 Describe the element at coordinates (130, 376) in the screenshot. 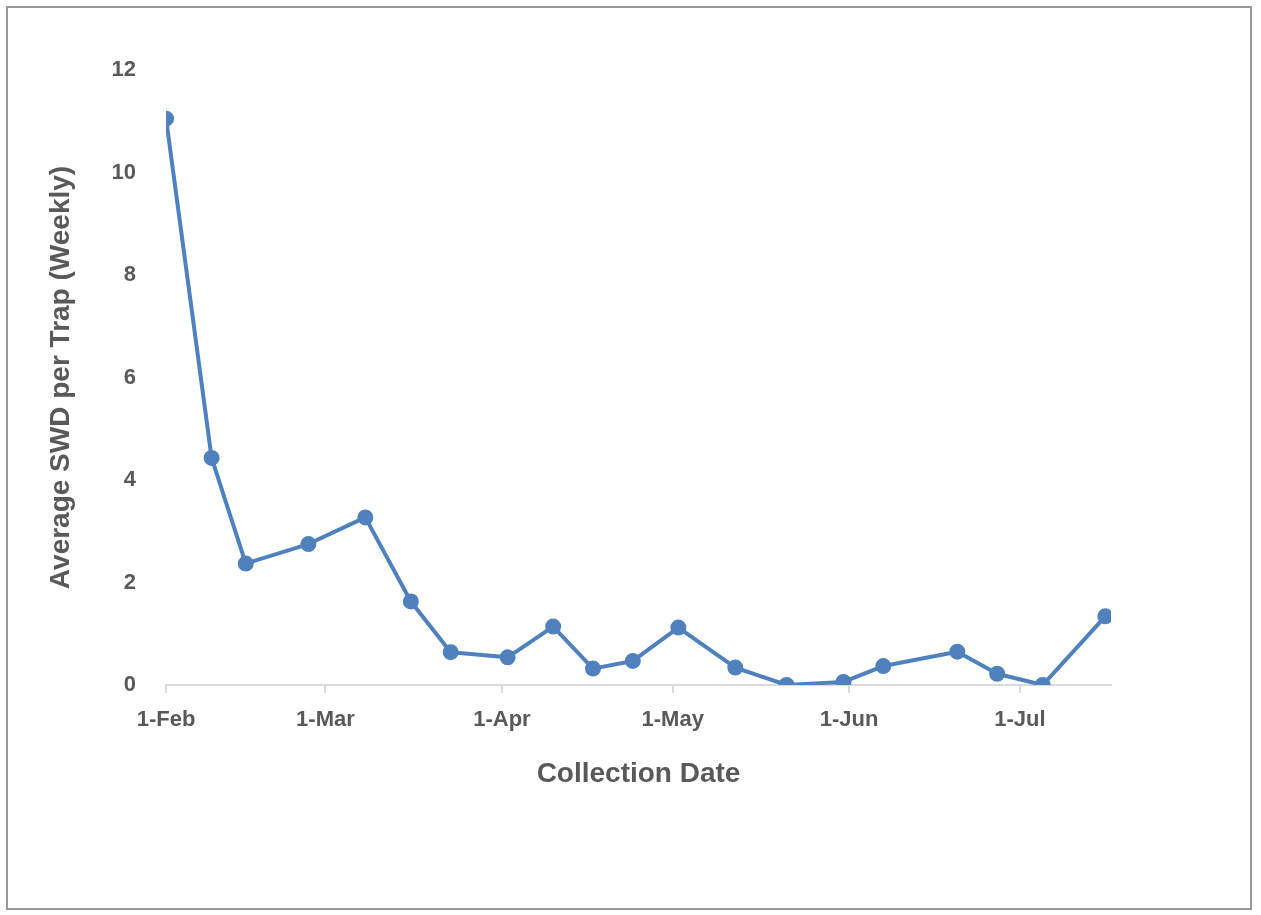

I see `y-tick-label: 6` at that location.